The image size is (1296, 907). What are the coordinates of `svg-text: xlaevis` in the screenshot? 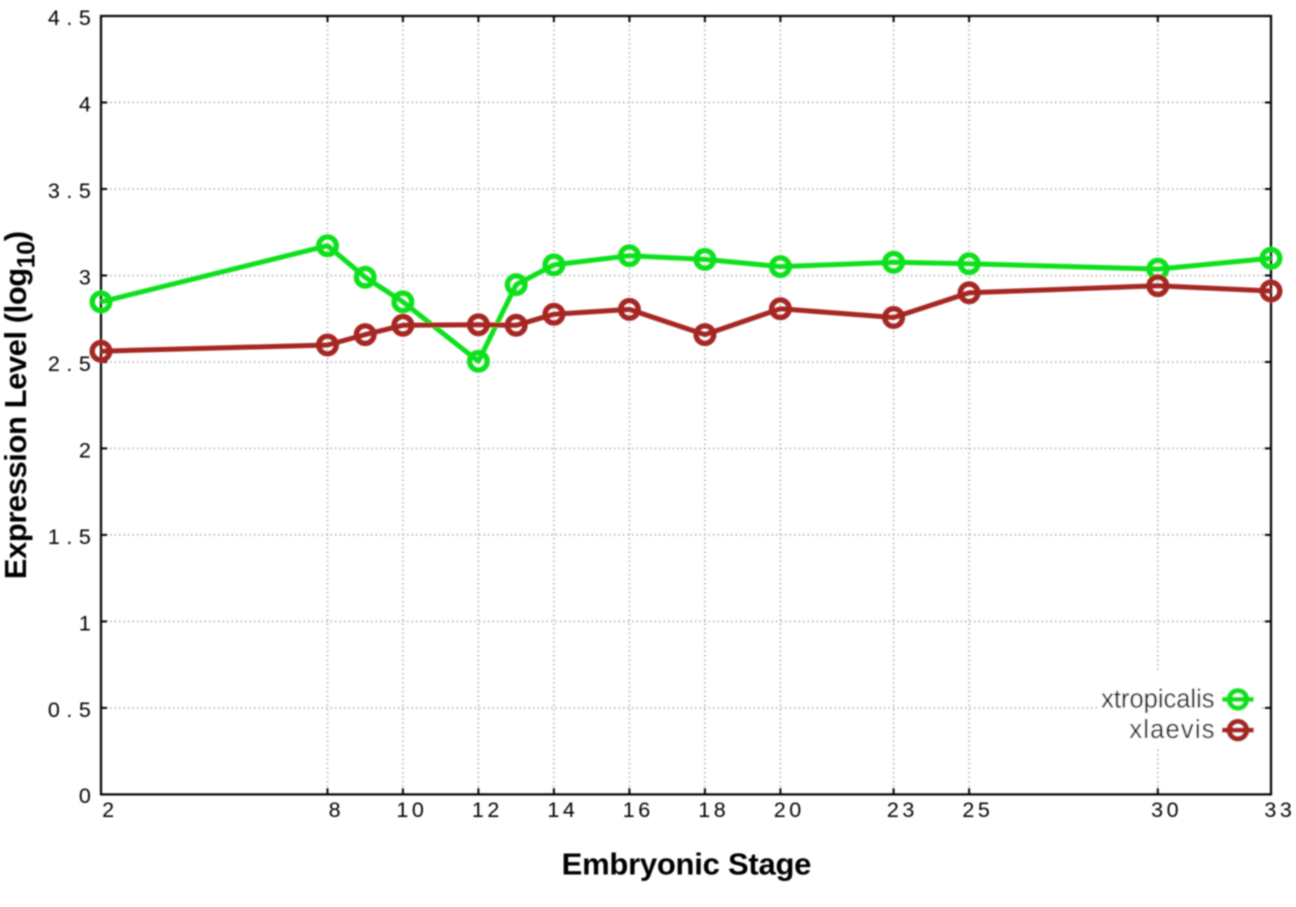 It's located at (1172, 730).